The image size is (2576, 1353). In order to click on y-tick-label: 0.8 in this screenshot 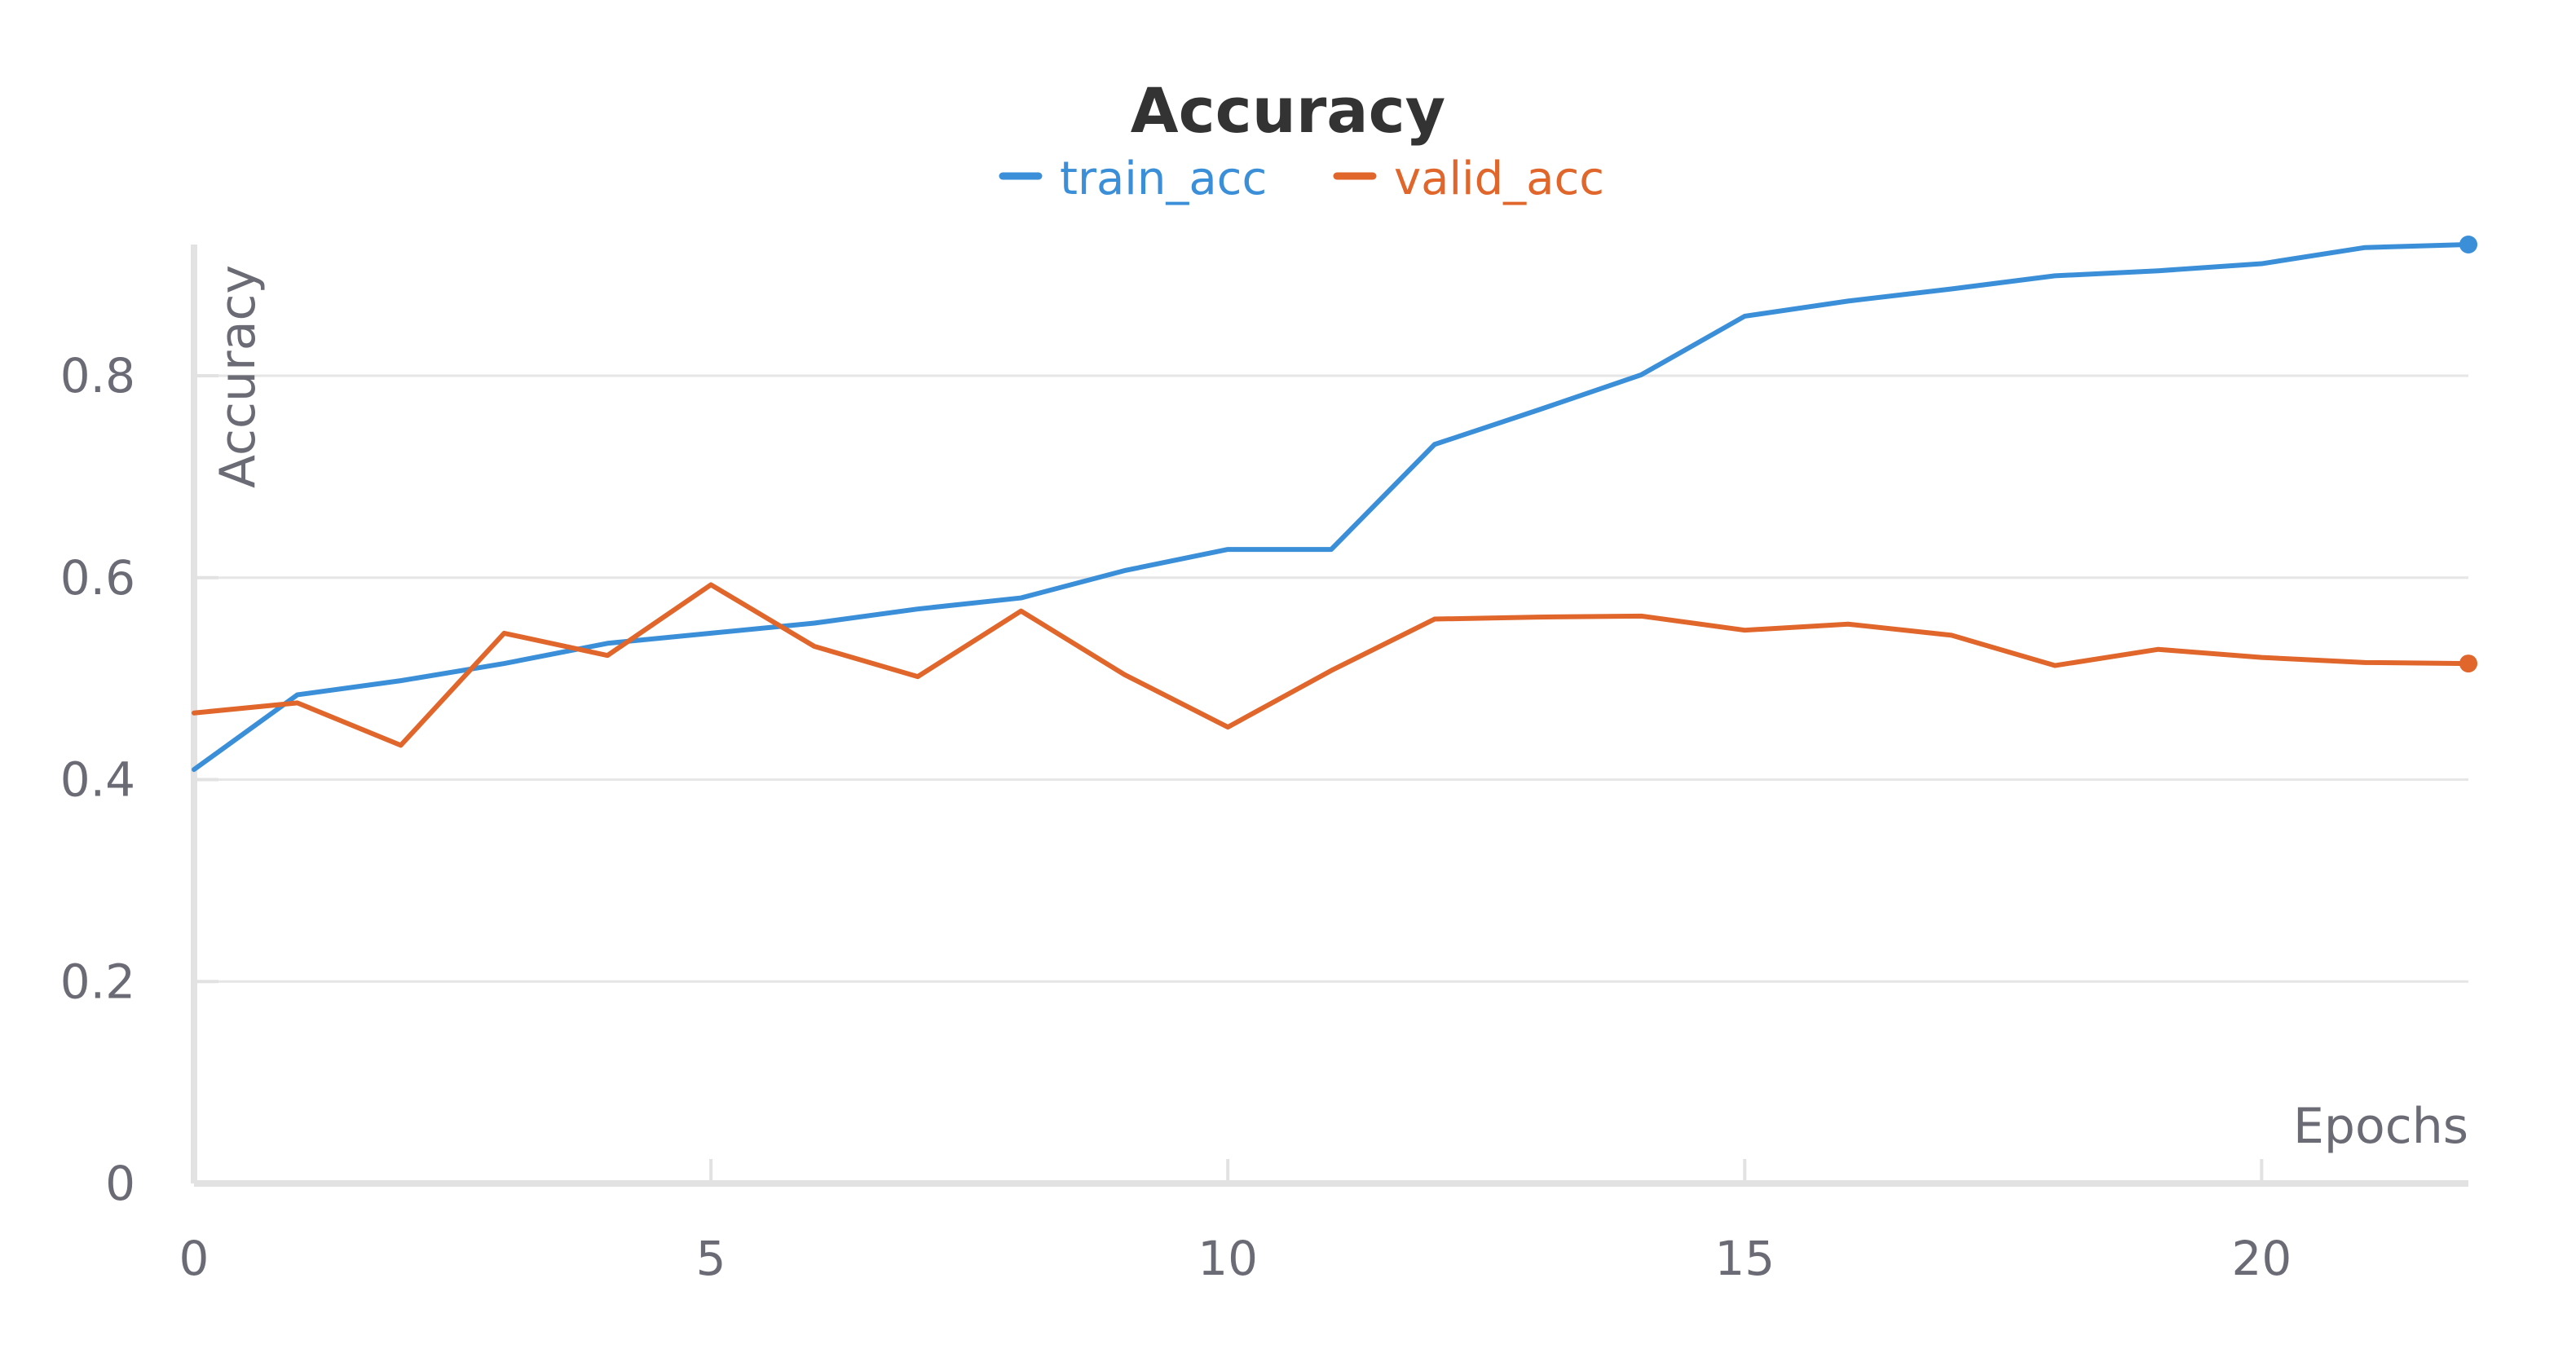, I will do `click(97, 375)`.